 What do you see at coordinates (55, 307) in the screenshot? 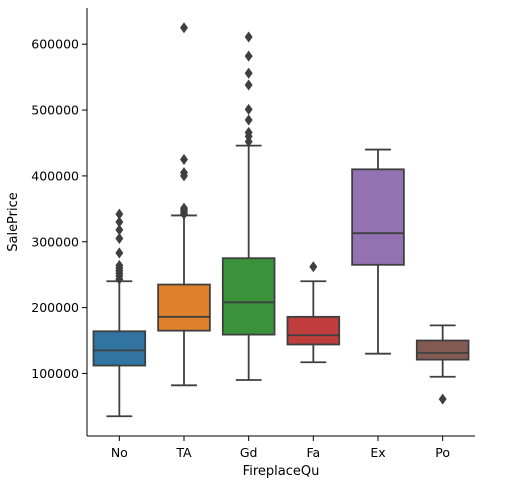
I see `y-tick-label: 200000` at bounding box center [55, 307].